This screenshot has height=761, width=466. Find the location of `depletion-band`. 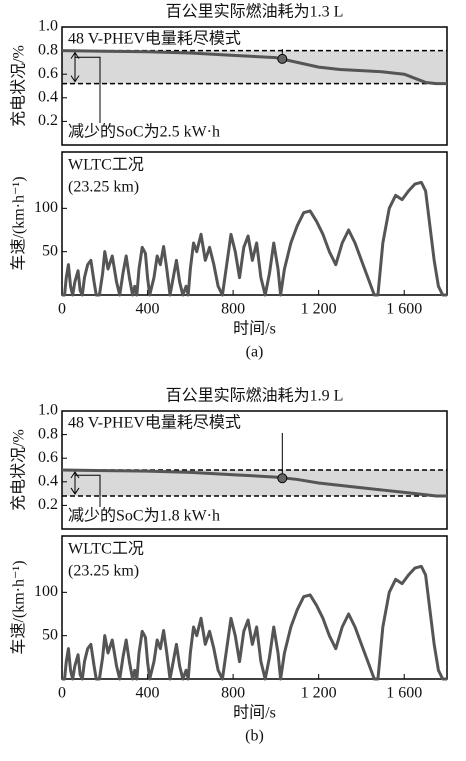

depletion-band is located at coordinates (254, 483).